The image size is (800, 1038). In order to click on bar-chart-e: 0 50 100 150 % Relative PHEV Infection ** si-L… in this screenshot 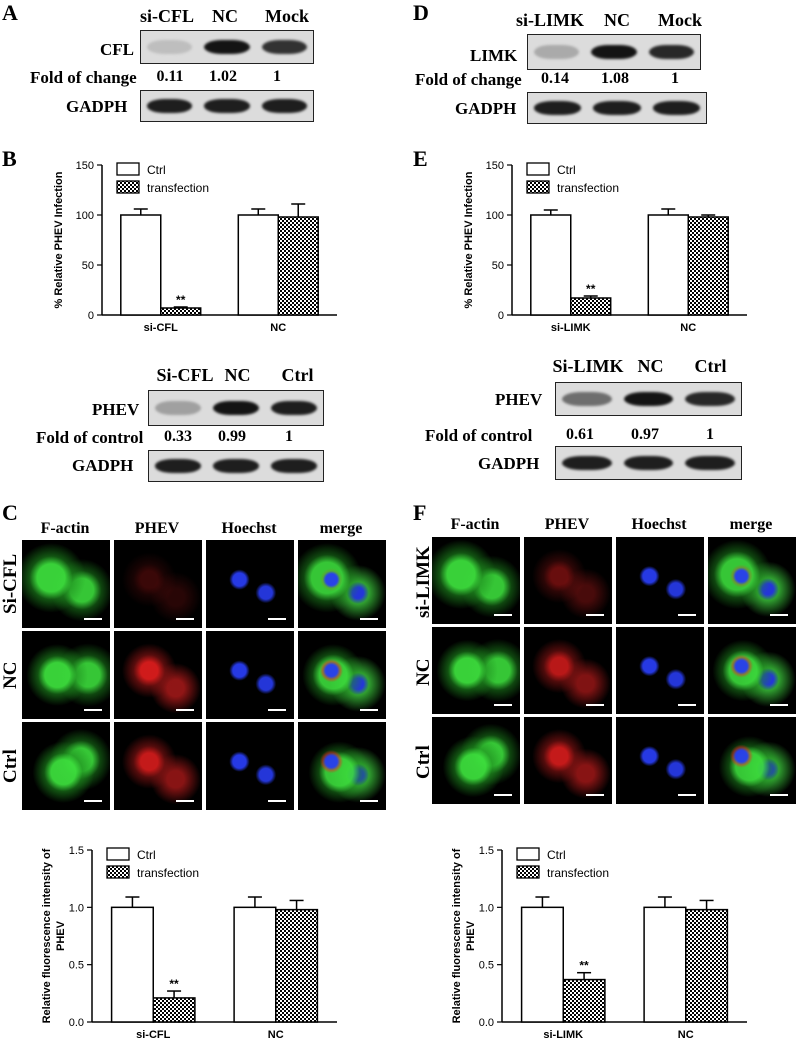, I will do `click(605, 247)`.